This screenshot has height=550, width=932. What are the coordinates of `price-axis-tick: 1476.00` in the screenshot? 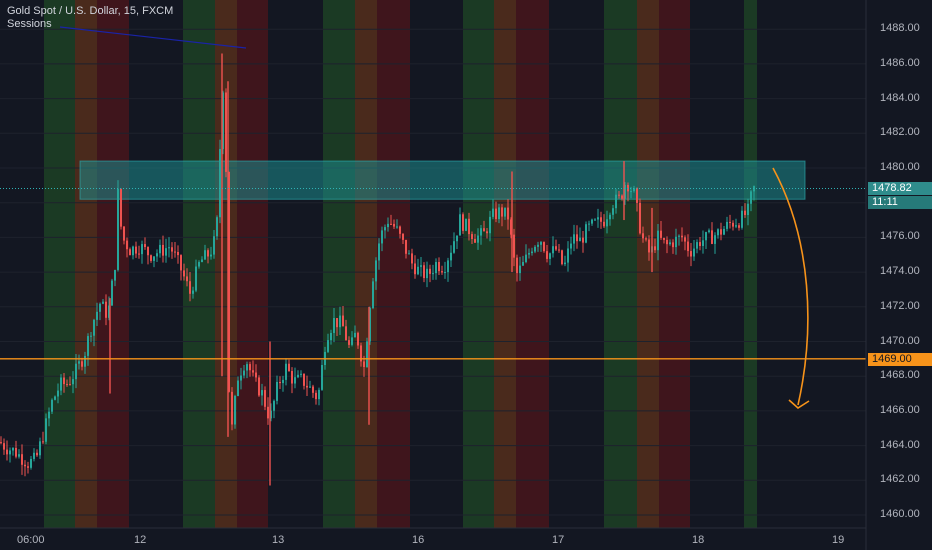 It's located at (900, 236).